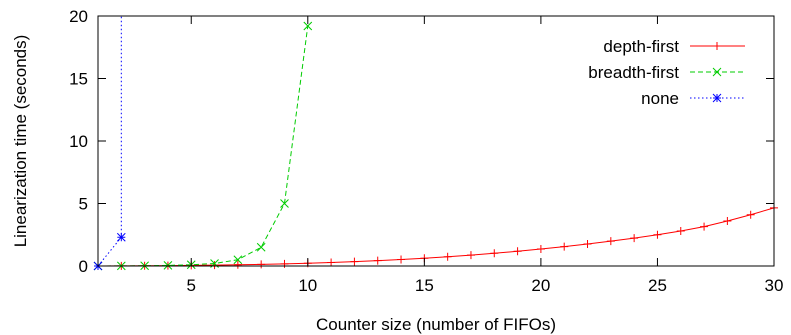 This screenshot has height=335, width=791. Describe the element at coordinates (633, 72) in the screenshot. I see `legend-label: breadth-first` at that location.